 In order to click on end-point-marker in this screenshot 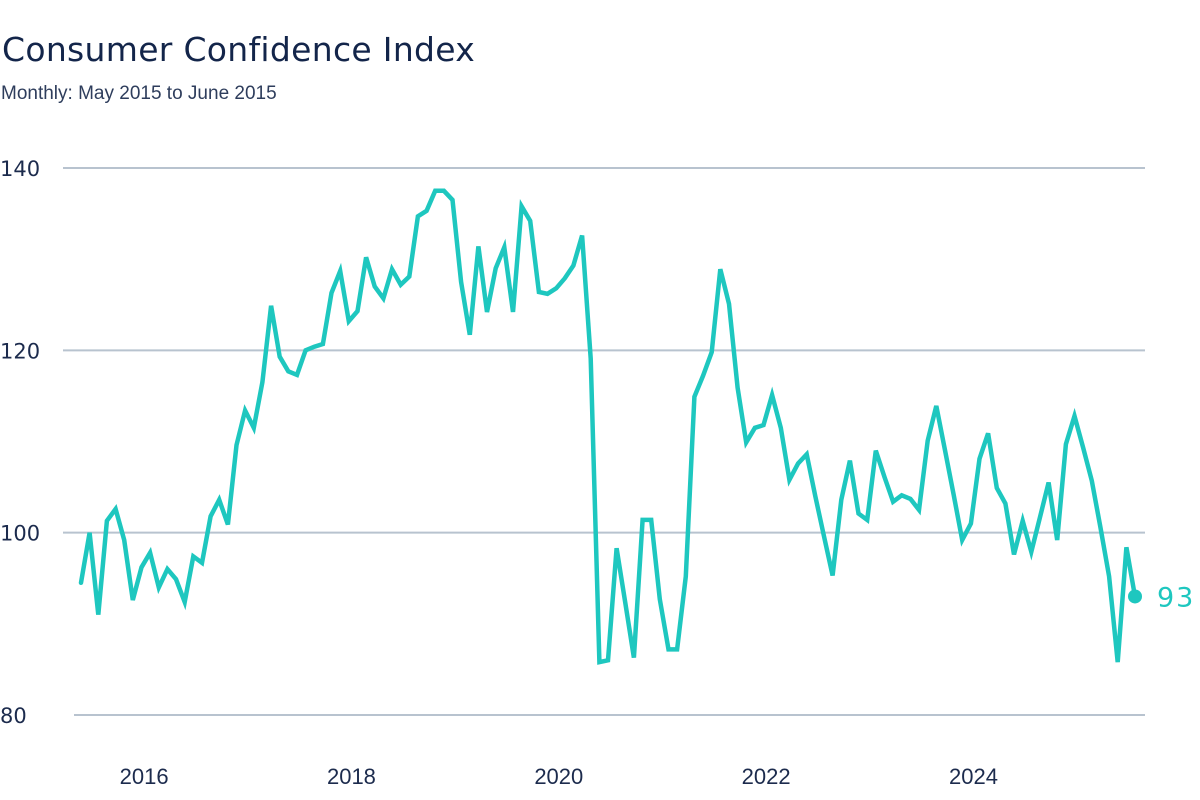, I will do `click(1135, 596)`.